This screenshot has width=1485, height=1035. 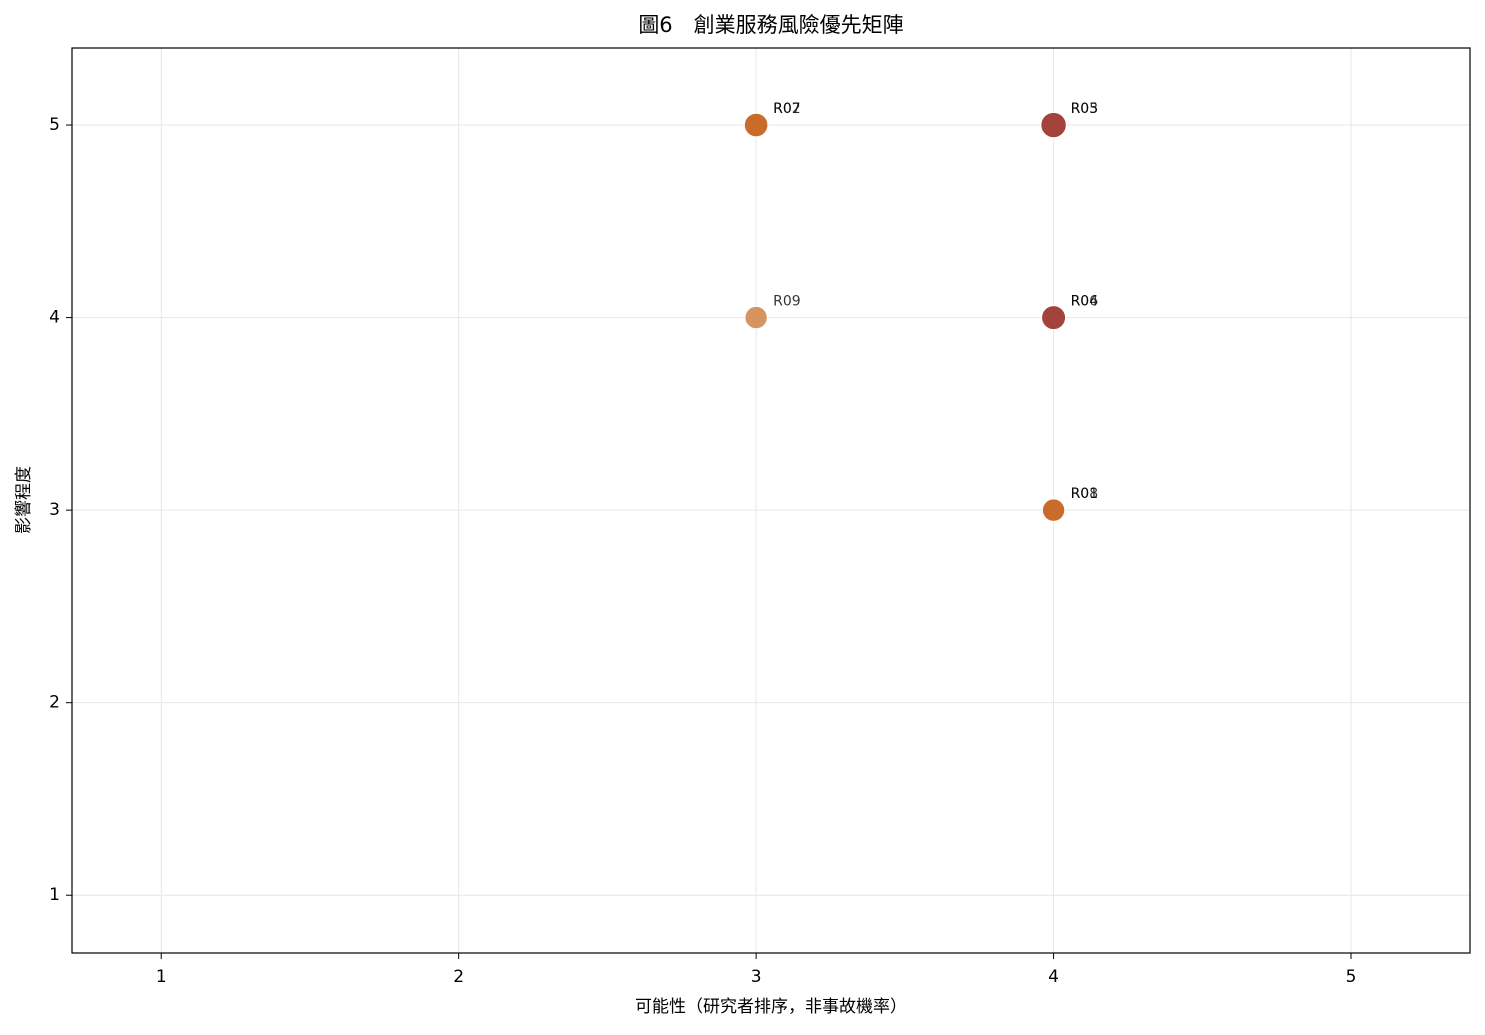 I want to click on point-label: R02, so click(x=787, y=109).